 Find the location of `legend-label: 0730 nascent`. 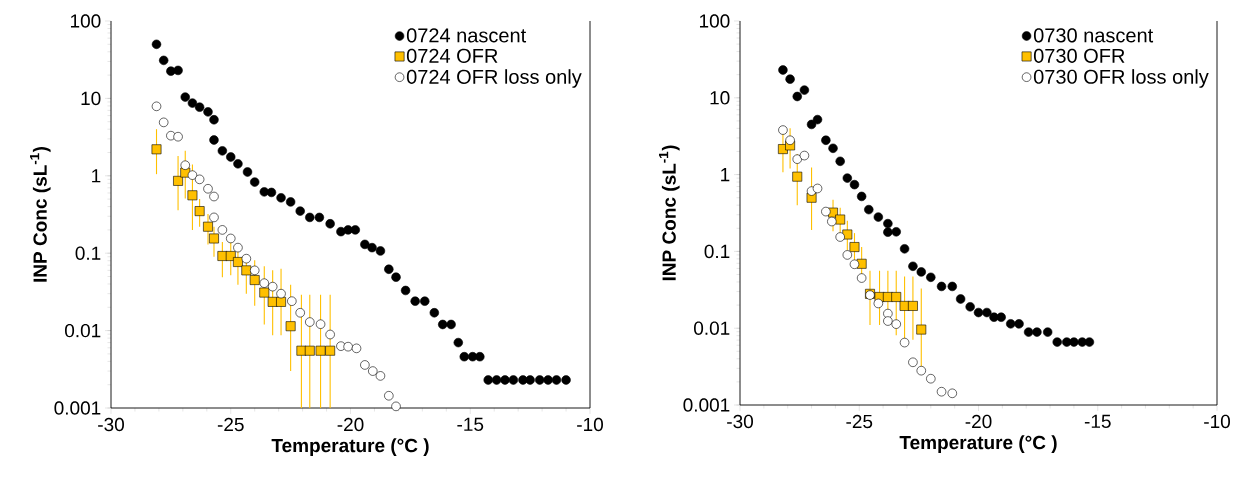

legend-label: 0730 nascent is located at coordinates (1093, 35).